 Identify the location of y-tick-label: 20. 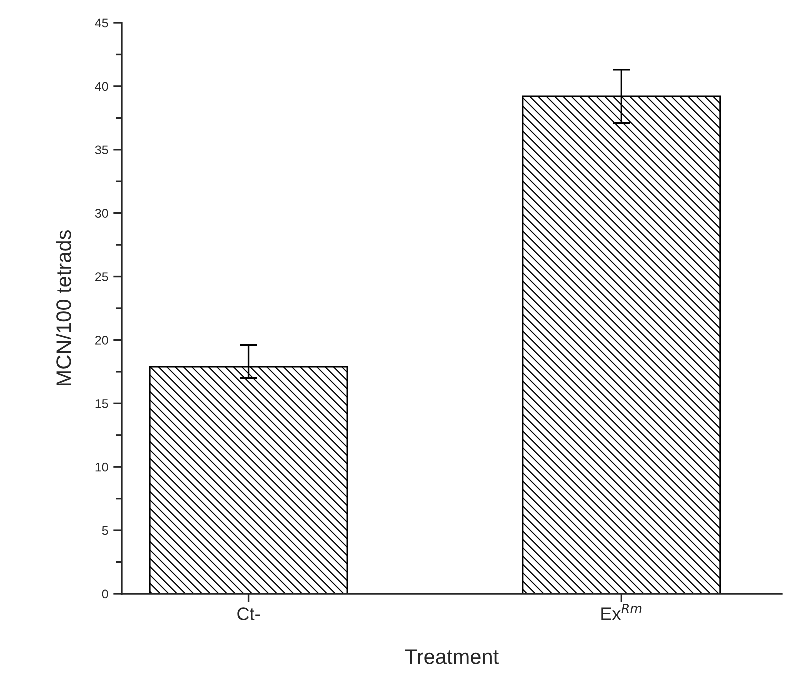
(102, 340).